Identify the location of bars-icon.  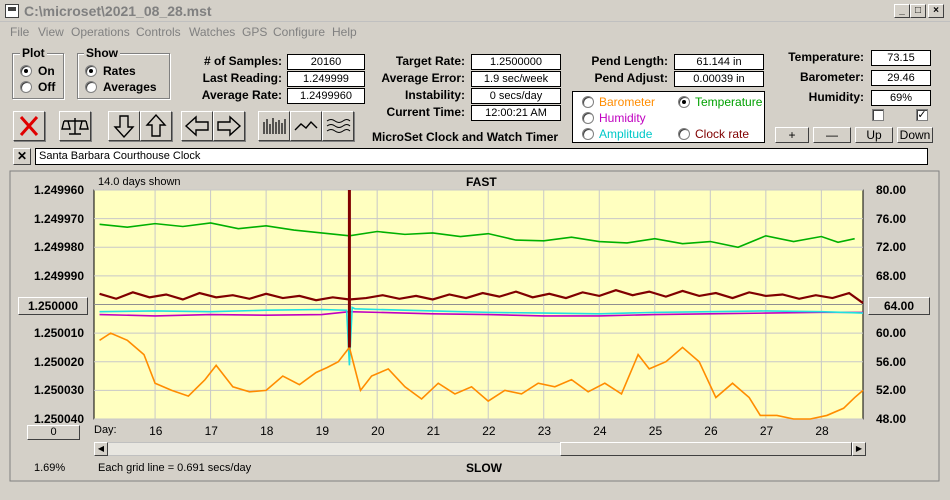
(274, 126).